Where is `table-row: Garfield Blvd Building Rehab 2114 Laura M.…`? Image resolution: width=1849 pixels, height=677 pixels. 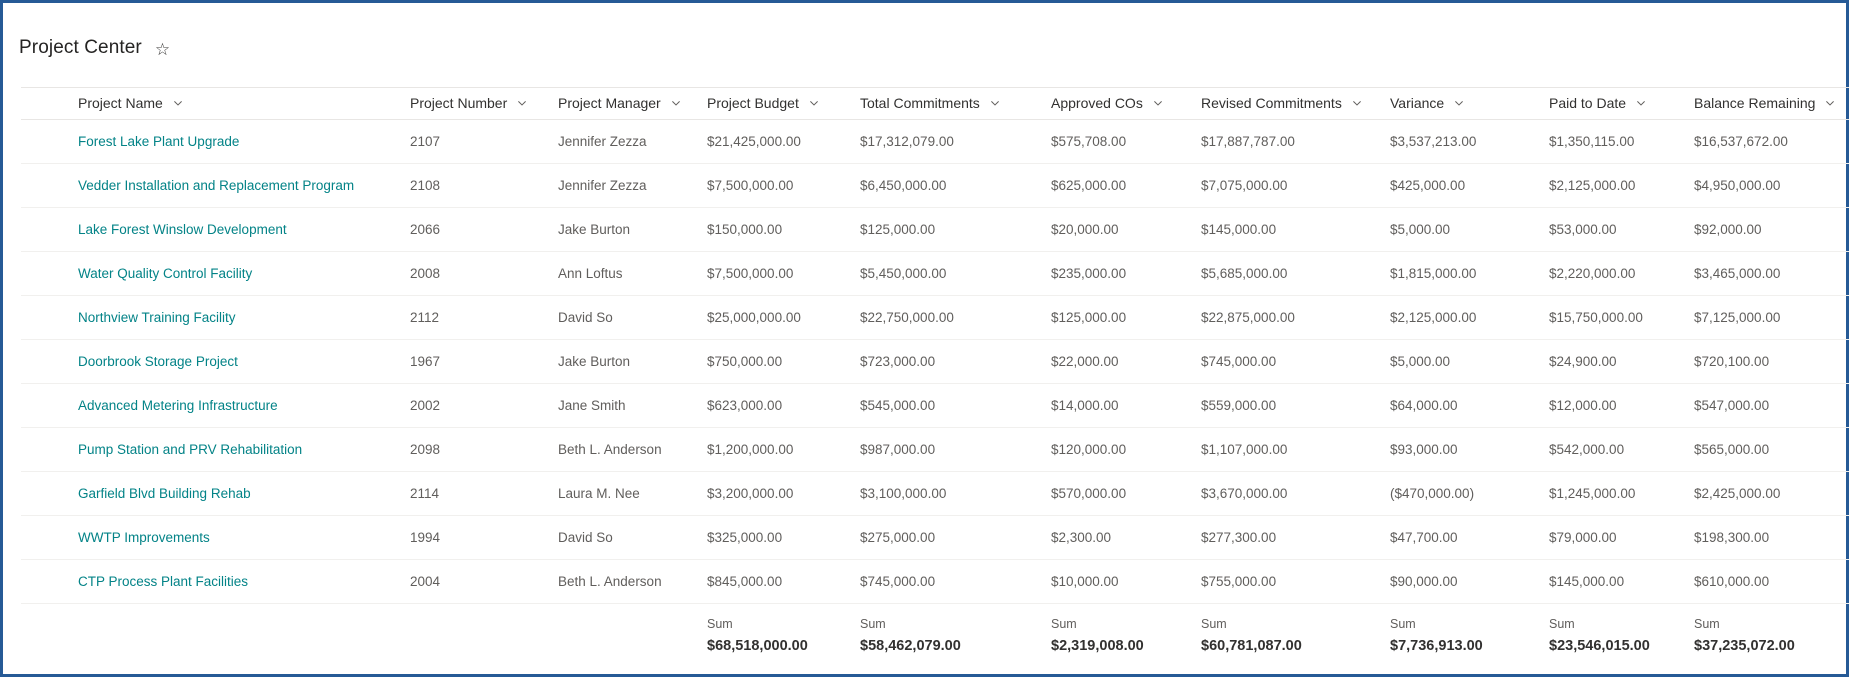
table-row: Garfield Blvd Building Rehab 2114 Laura M.… is located at coordinates (935, 493).